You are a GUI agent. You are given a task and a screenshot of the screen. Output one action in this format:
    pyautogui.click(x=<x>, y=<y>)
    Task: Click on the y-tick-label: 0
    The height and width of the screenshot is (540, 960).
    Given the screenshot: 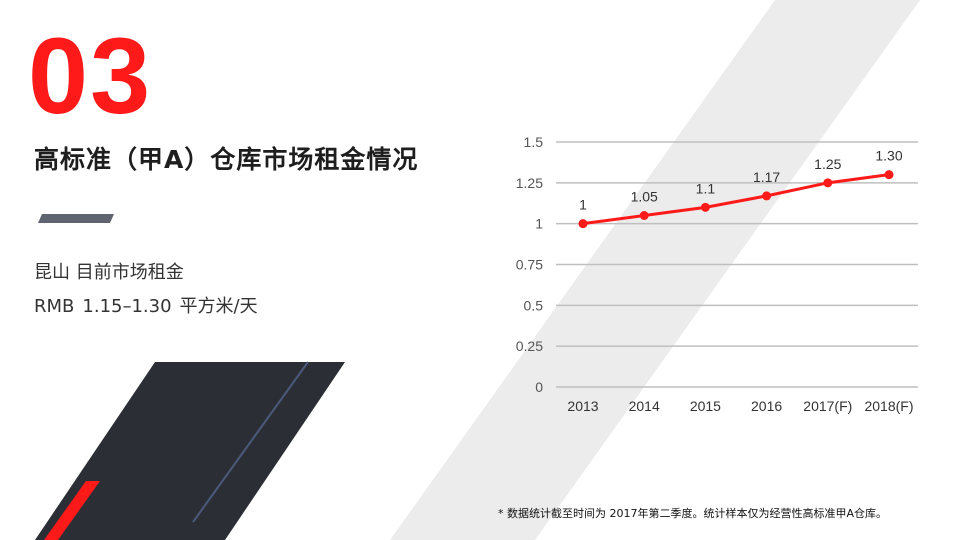 What is the action you would take?
    pyautogui.click(x=539, y=387)
    